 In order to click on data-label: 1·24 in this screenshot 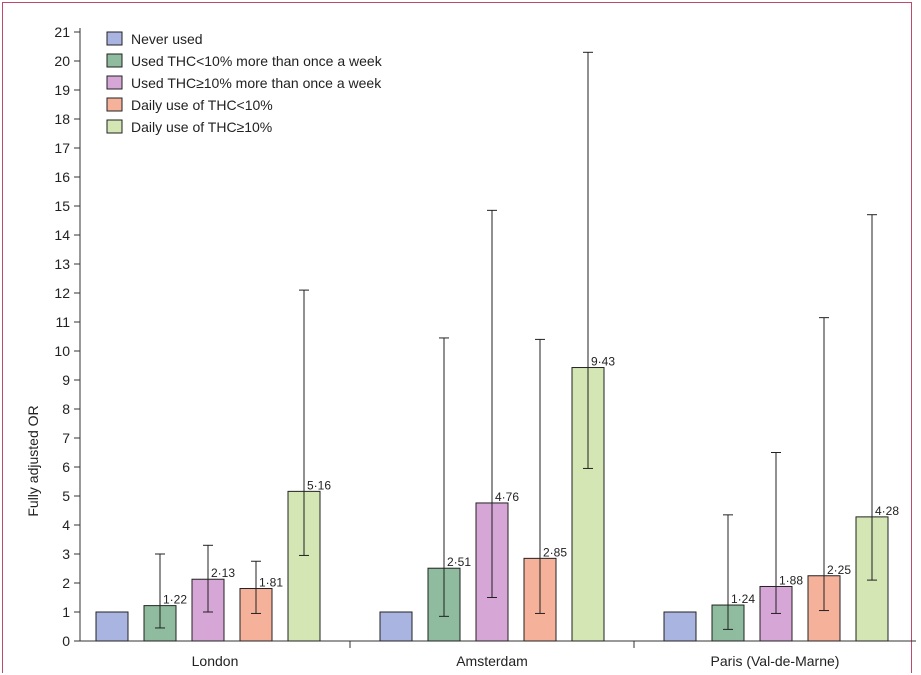, I will do `click(743, 599)`.